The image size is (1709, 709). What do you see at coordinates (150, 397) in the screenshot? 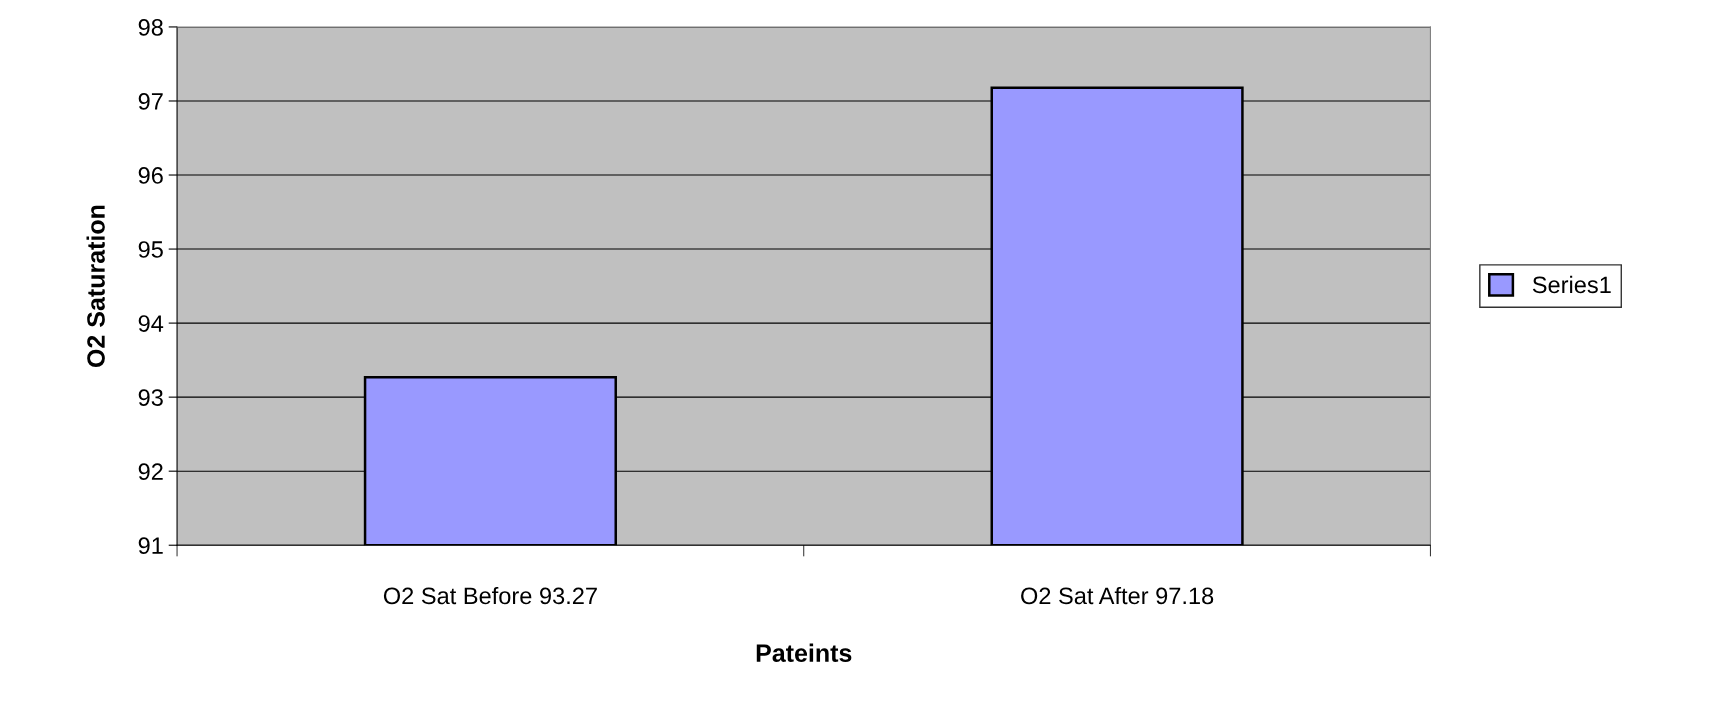
I see `y-tick-label: 93` at bounding box center [150, 397].